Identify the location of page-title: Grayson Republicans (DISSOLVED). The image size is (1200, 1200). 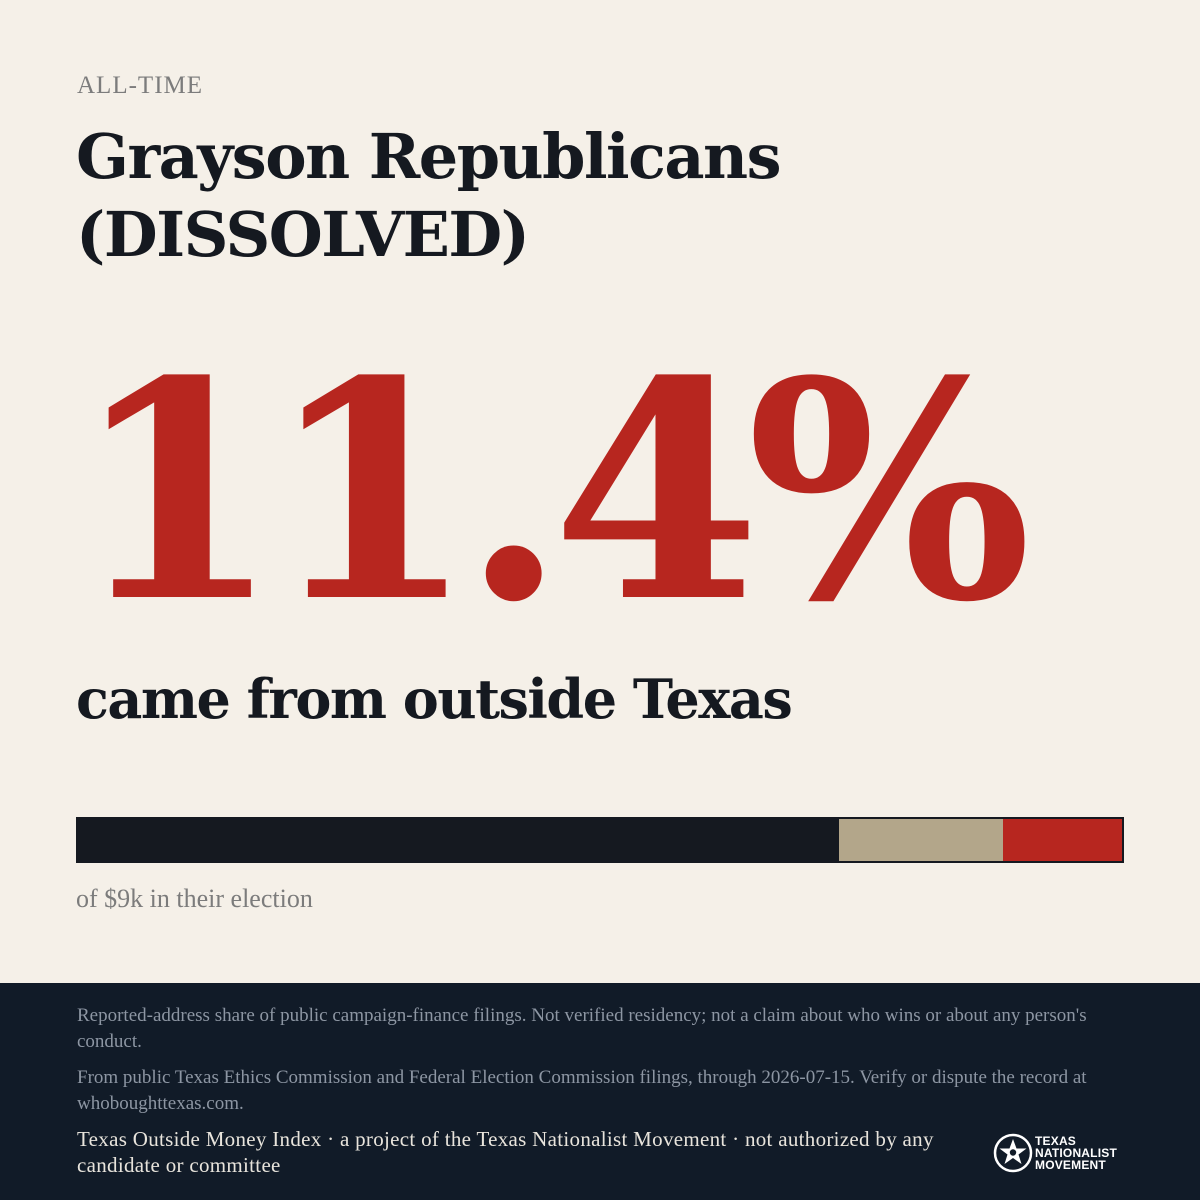
(429, 195).